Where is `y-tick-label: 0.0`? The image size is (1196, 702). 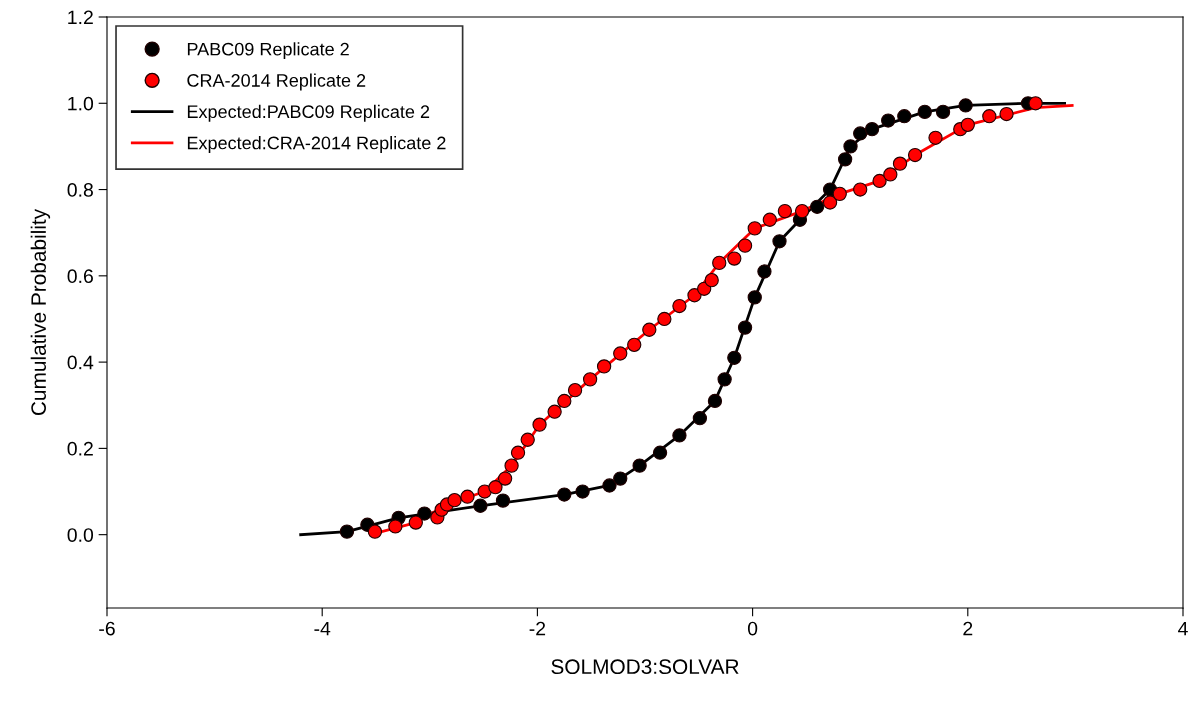 y-tick-label: 0.0 is located at coordinates (80, 535).